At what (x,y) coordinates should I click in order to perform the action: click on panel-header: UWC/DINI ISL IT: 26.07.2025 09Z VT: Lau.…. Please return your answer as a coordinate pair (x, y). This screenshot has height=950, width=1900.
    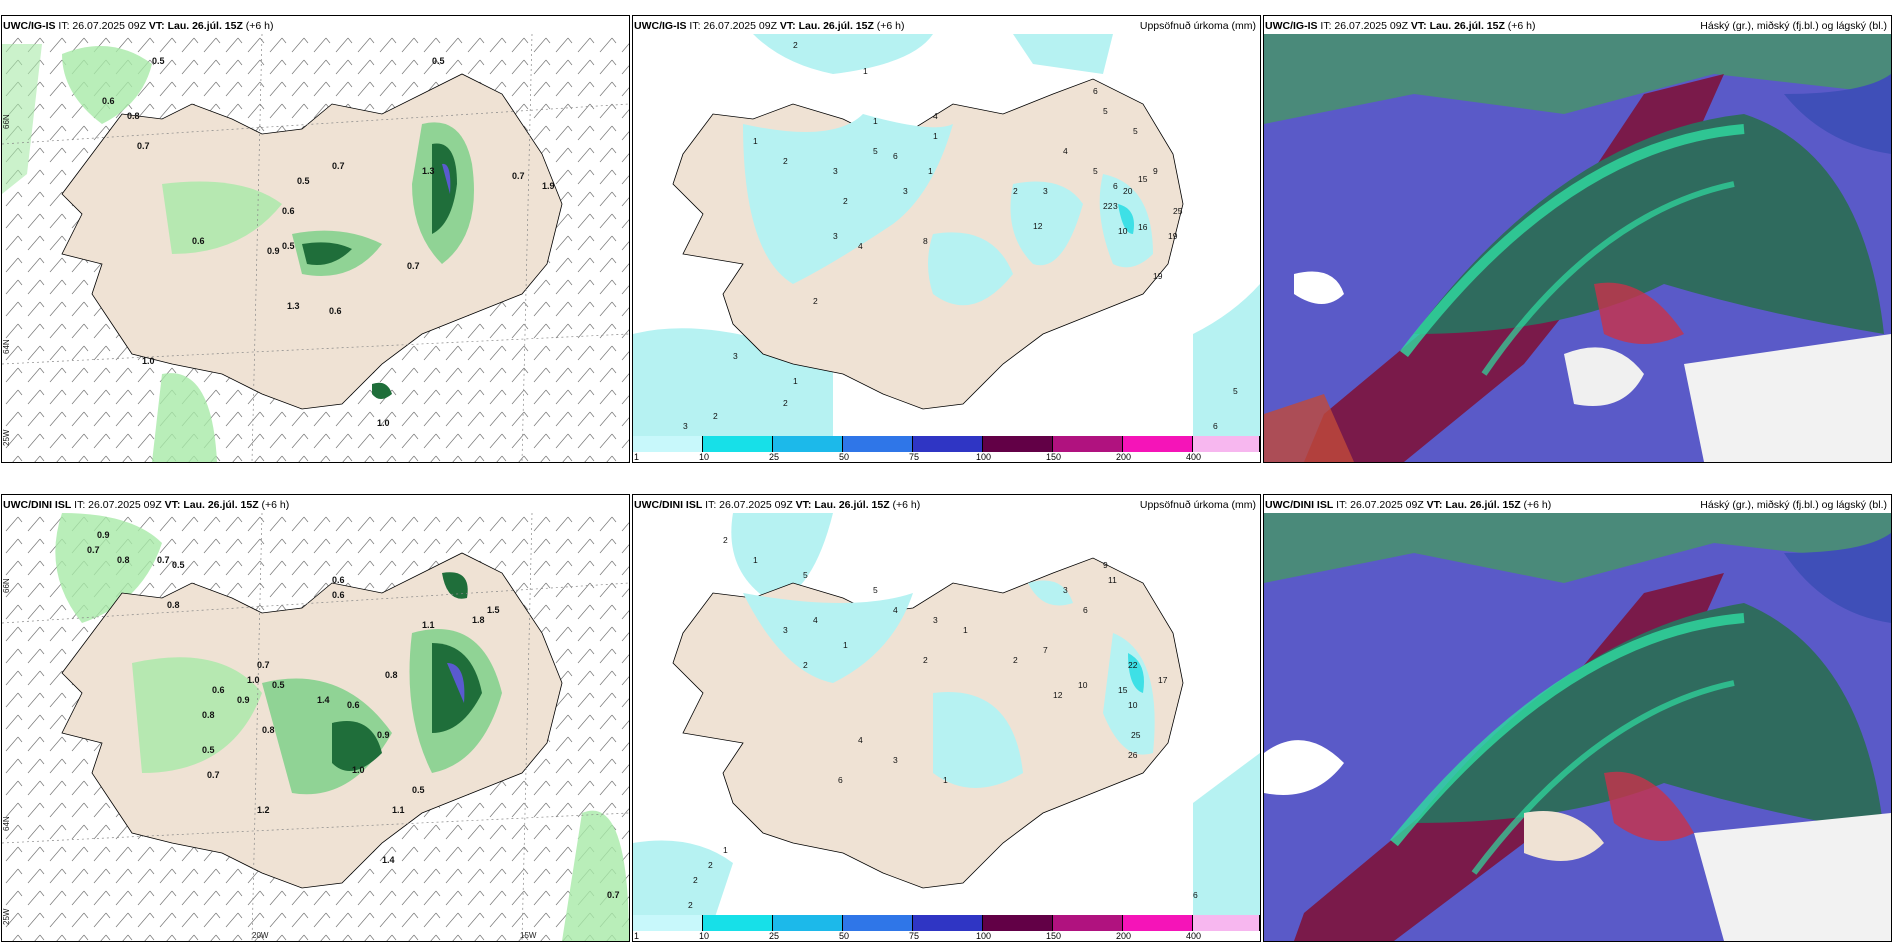
    Looking at the image, I should click on (945, 505).